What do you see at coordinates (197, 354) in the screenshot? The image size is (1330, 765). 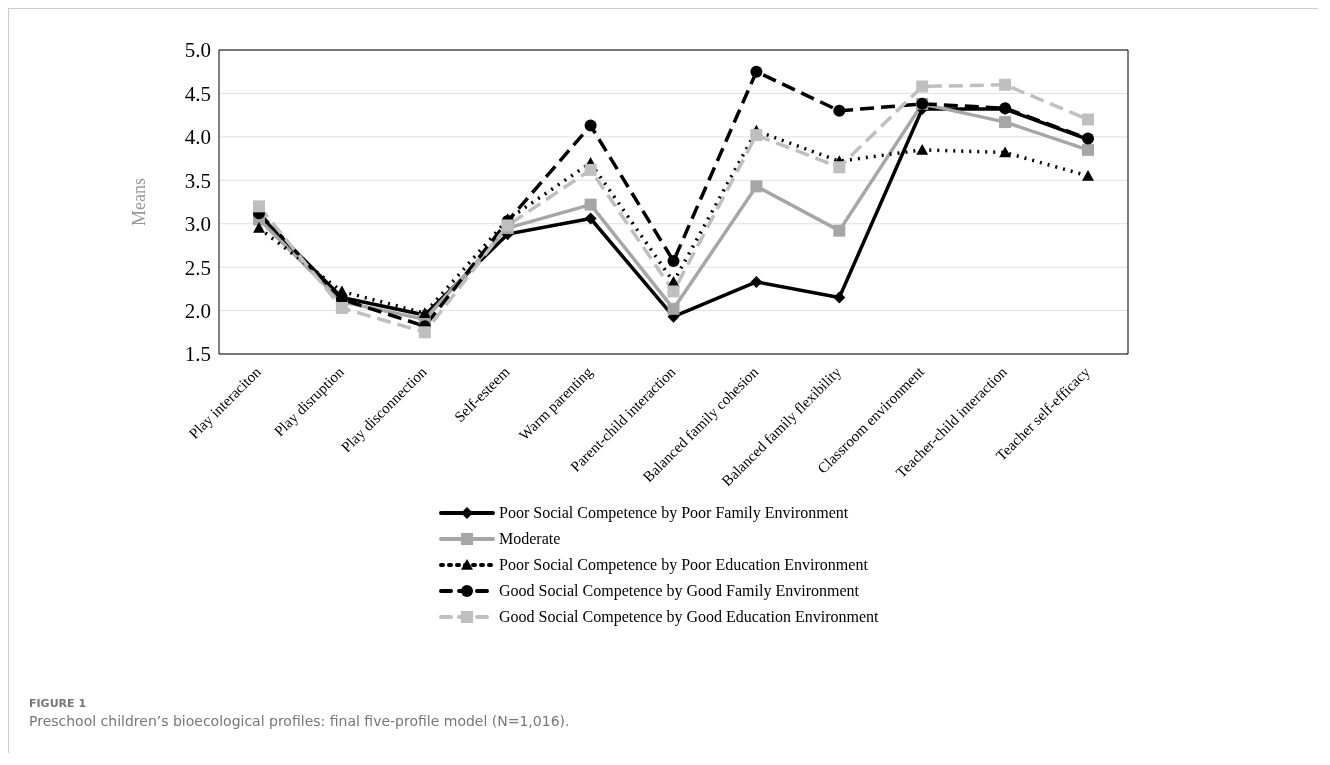 I see `y-tick-label: 1.5` at bounding box center [197, 354].